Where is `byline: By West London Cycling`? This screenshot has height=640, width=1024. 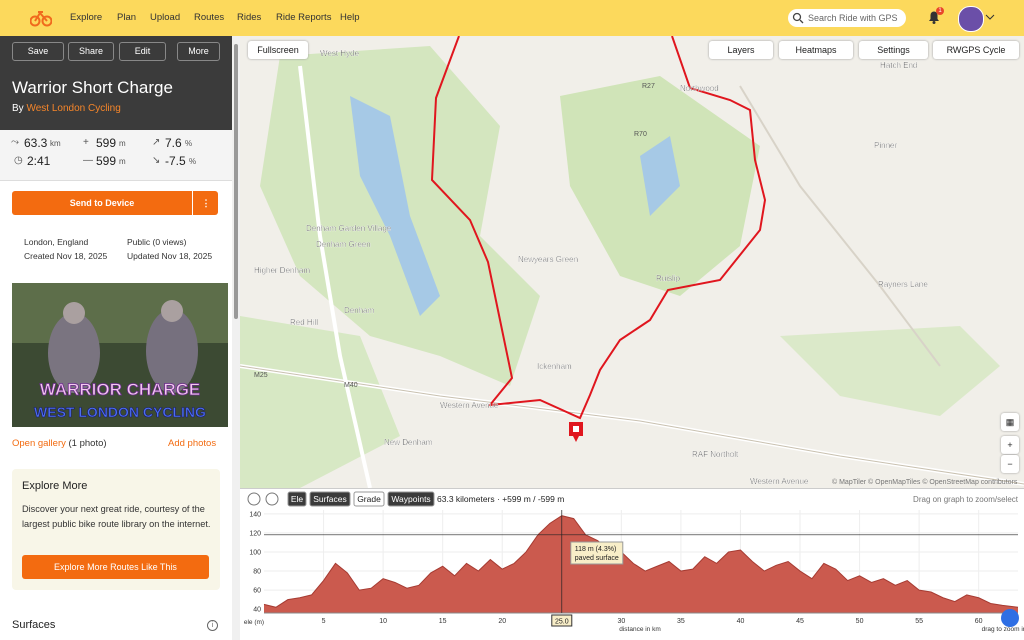
byline: By West London Cycling is located at coordinates (66, 108).